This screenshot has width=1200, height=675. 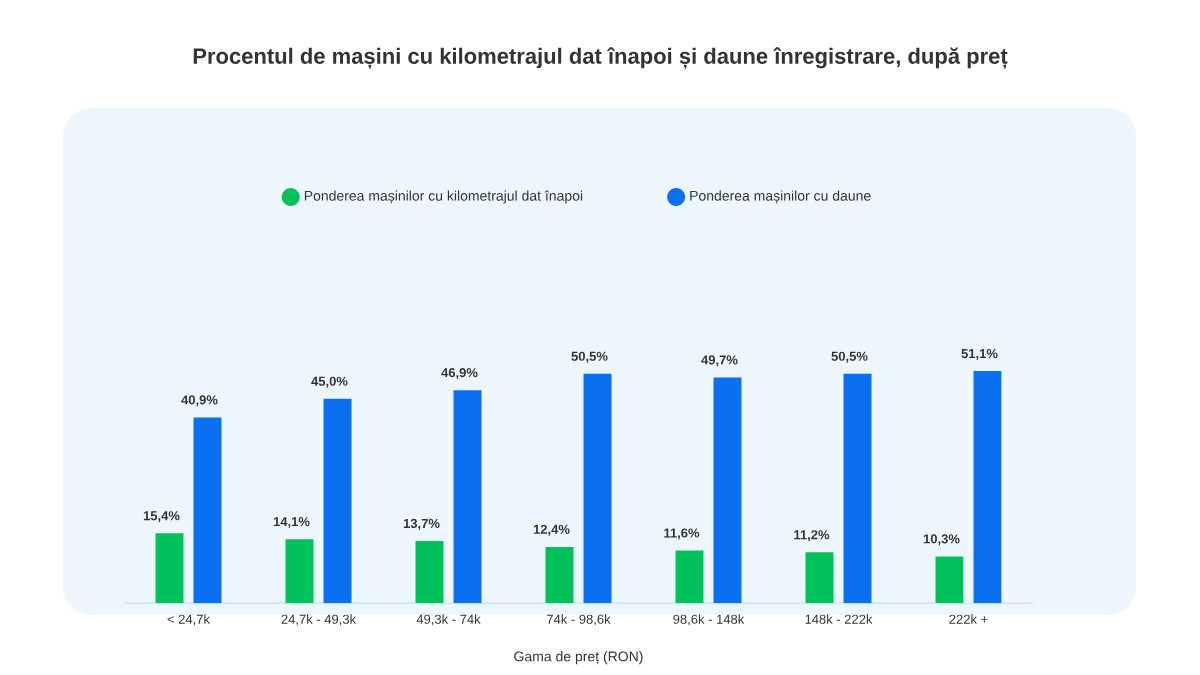 I want to click on data-label: 49,7%, so click(x=719, y=361).